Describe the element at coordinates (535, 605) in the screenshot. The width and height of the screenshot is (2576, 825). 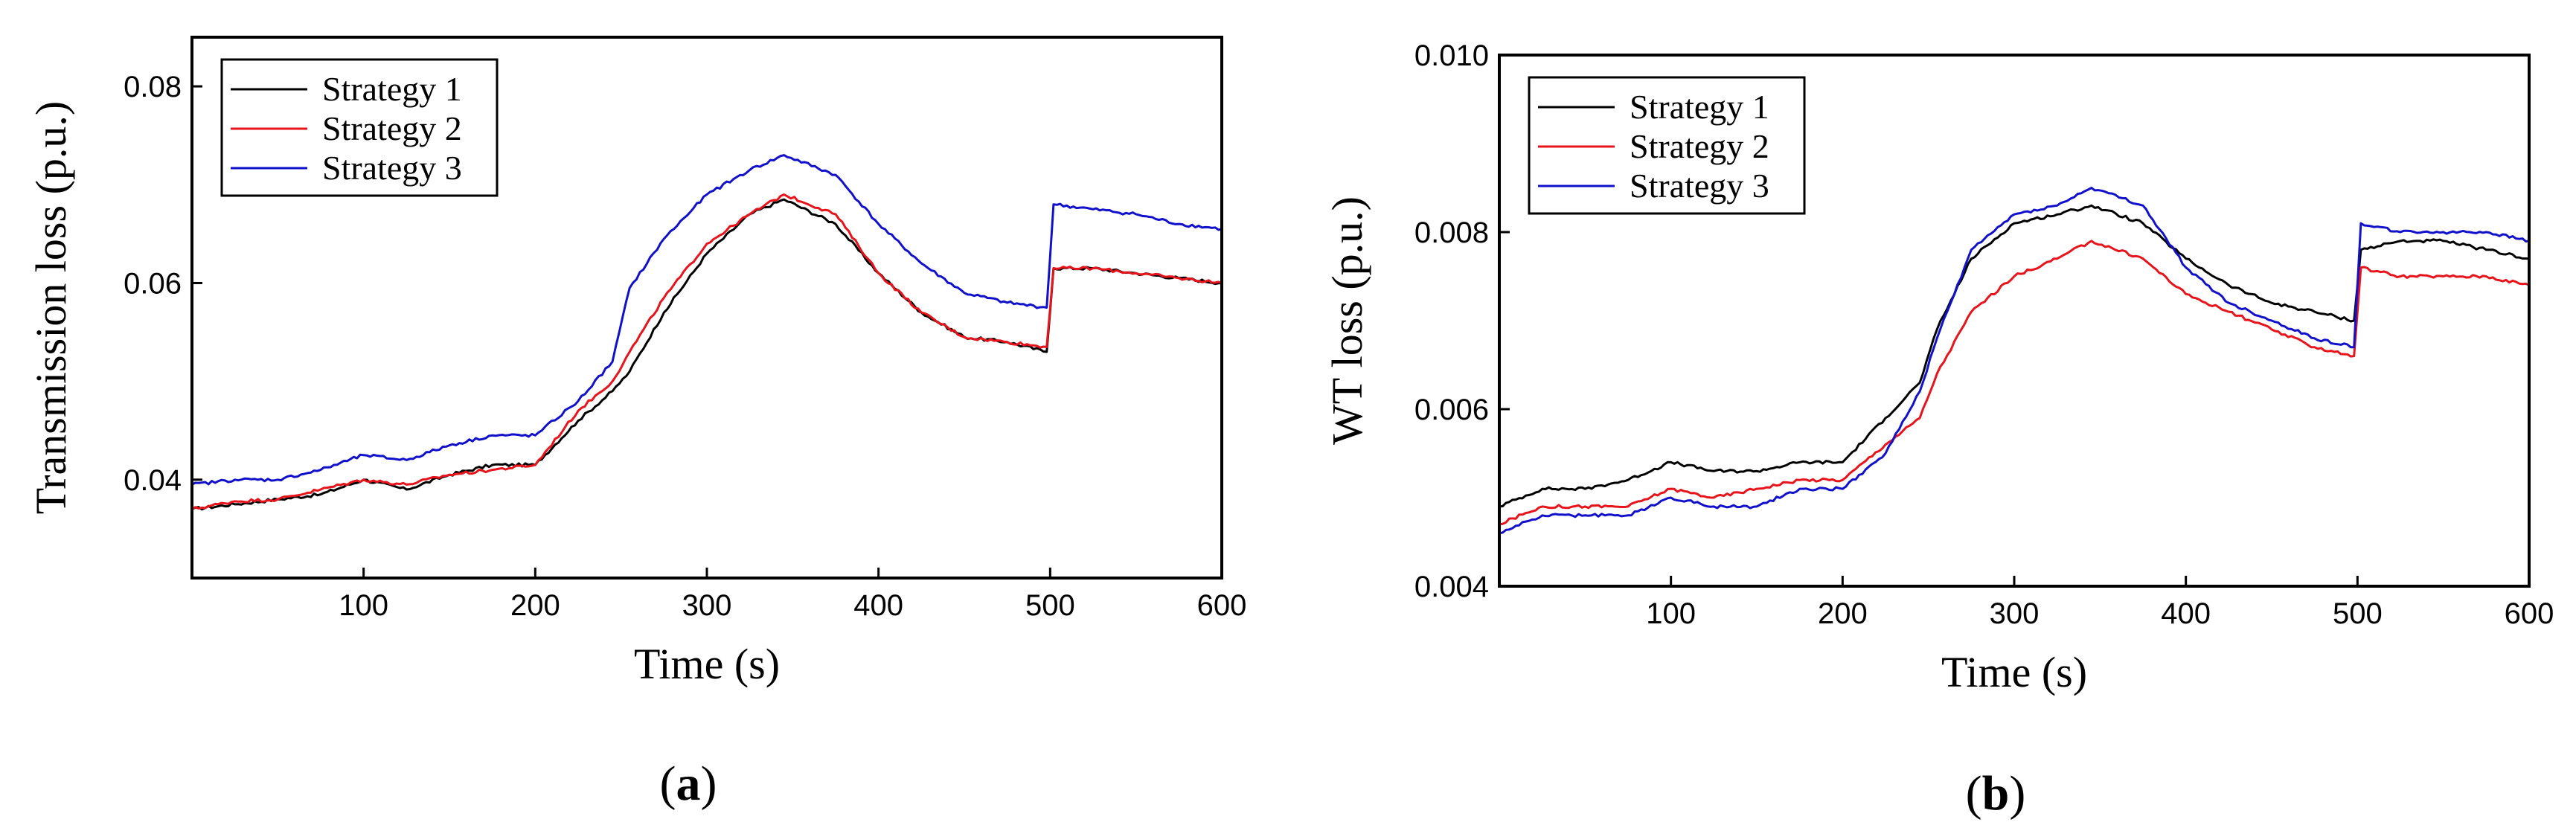
I see `chart-a-x-tick-label: 200` at that location.